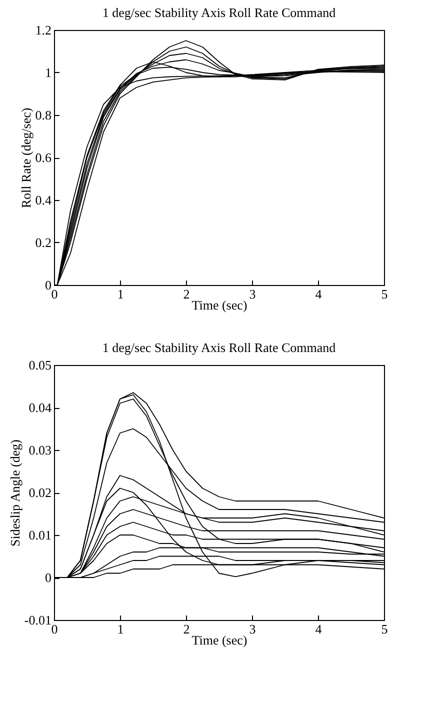  Describe the element at coordinates (40, 450) in the screenshot. I see `y-tick-label: 0.03` at that location.